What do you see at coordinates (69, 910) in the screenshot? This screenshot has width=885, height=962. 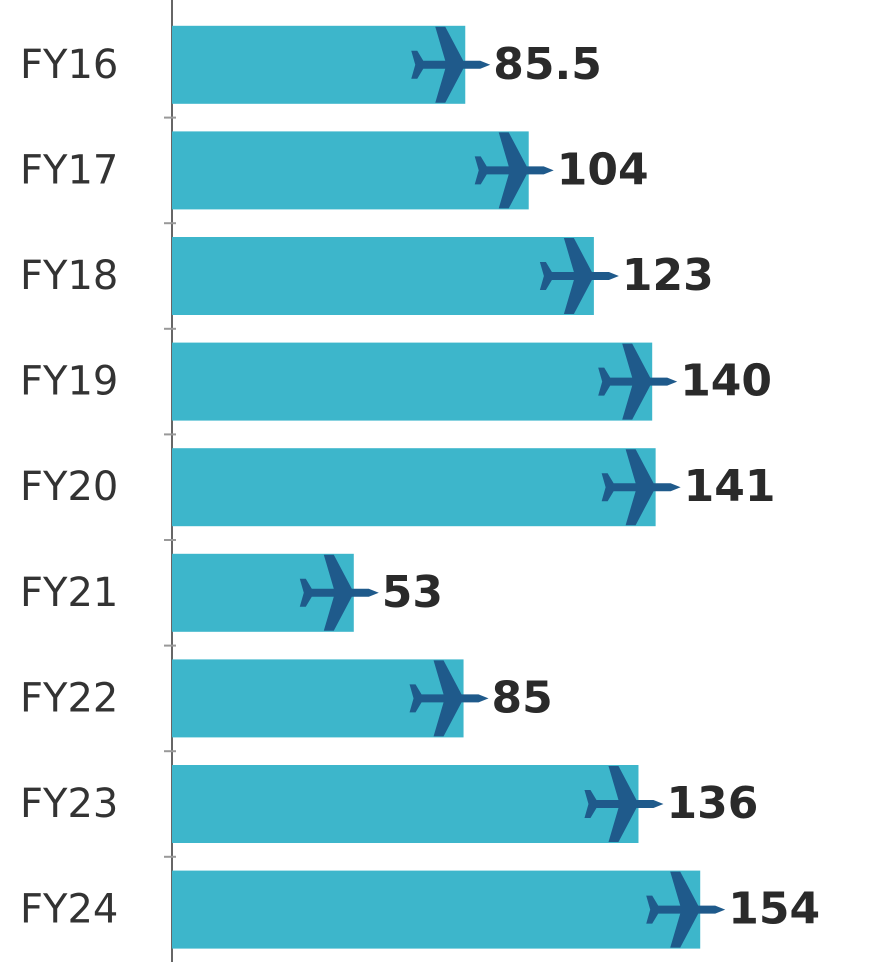 I see `y-tick-label: FY24` at bounding box center [69, 910].